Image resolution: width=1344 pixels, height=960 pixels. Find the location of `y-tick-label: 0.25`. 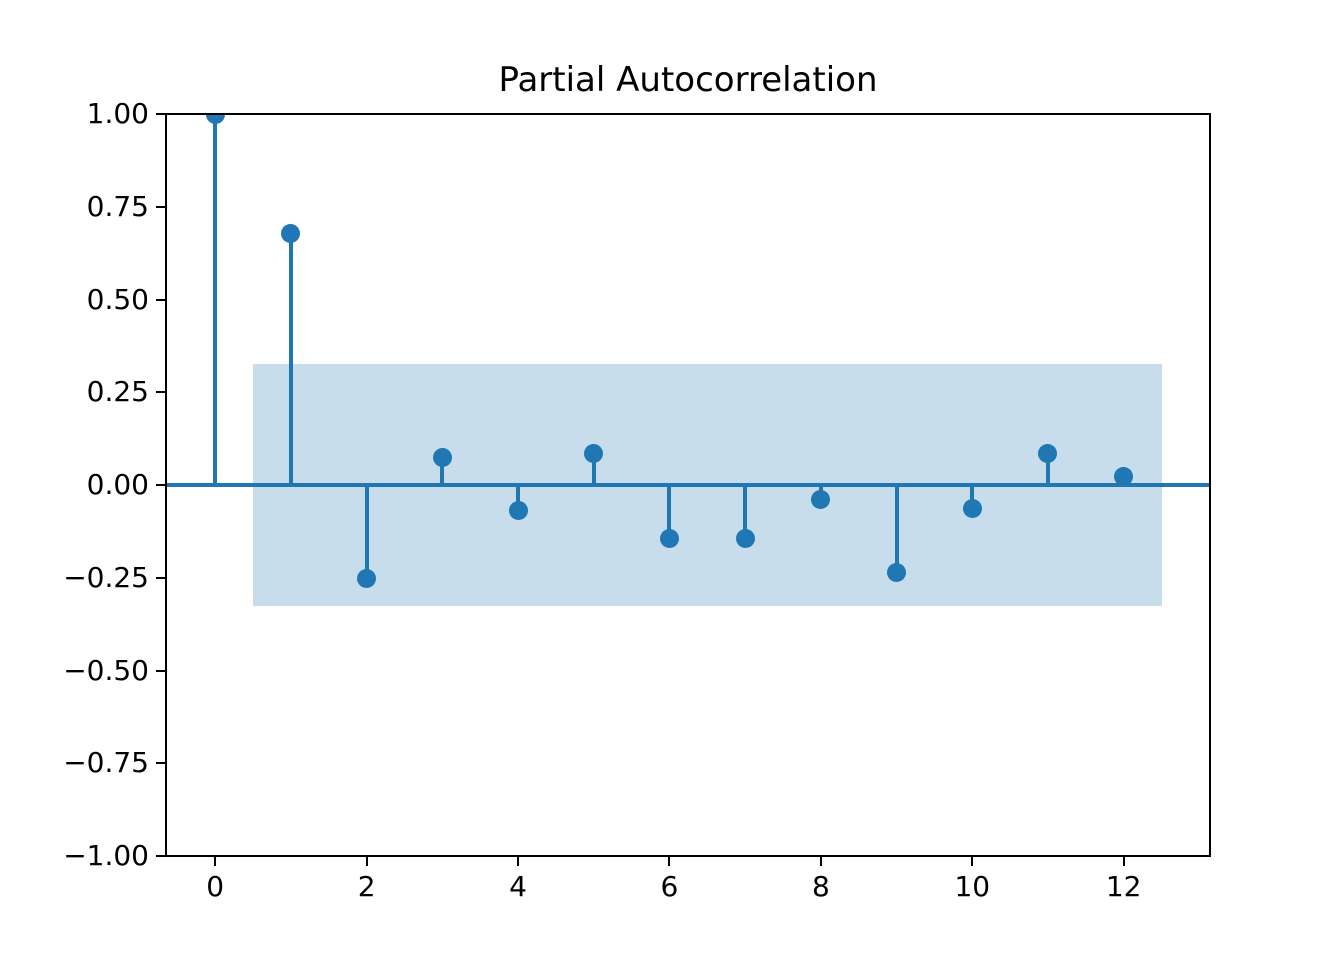

y-tick-label: 0.25 is located at coordinates (117, 392).